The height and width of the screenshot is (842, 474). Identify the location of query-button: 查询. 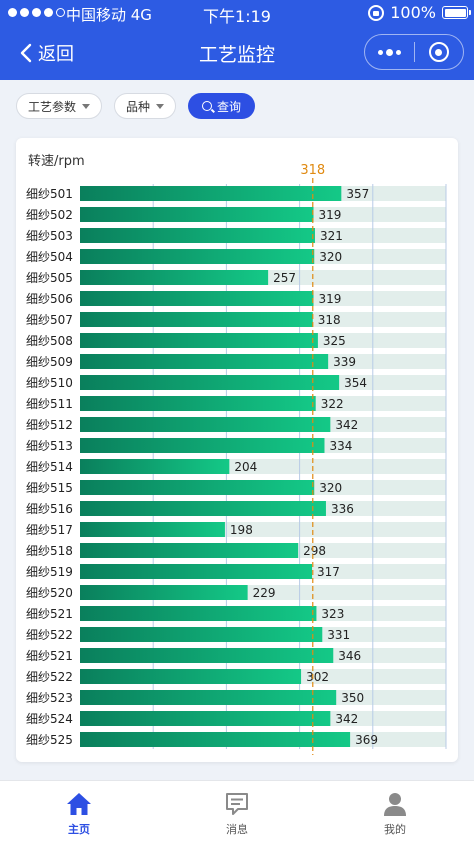
(222, 106).